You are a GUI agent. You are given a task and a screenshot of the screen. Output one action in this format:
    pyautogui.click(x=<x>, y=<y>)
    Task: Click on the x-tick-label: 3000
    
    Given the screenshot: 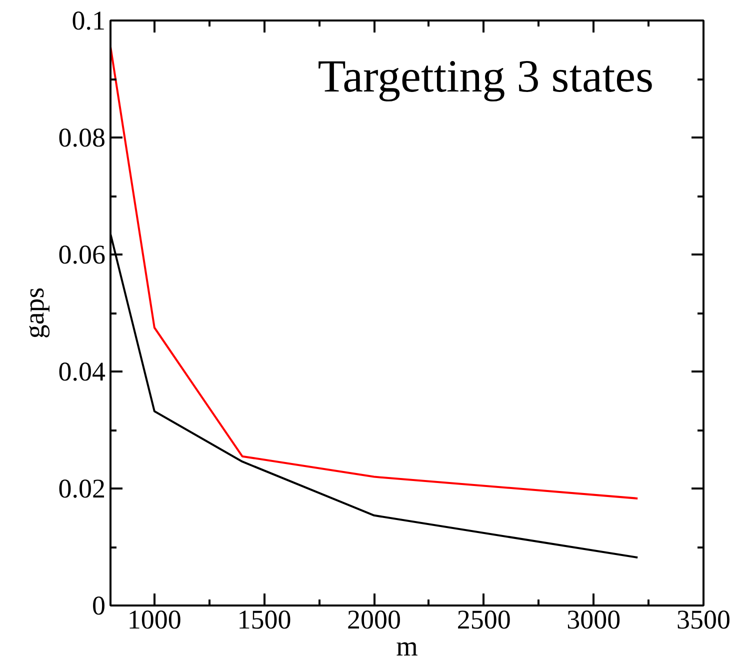 What is the action you would take?
    pyautogui.click(x=593, y=619)
    